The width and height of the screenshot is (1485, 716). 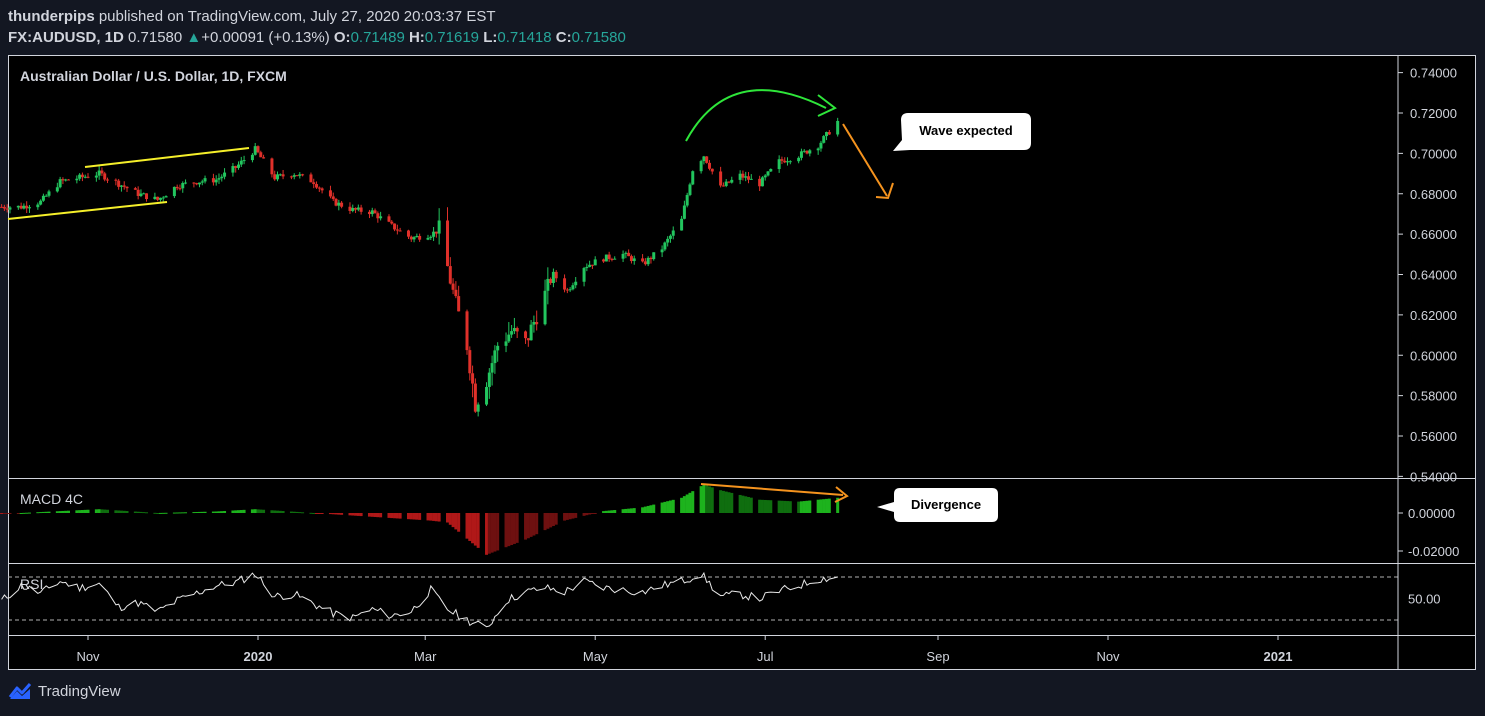 What do you see at coordinates (721, 599) in the screenshot?
I see `rsi-pane: RSI 50.00` at bounding box center [721, 599].